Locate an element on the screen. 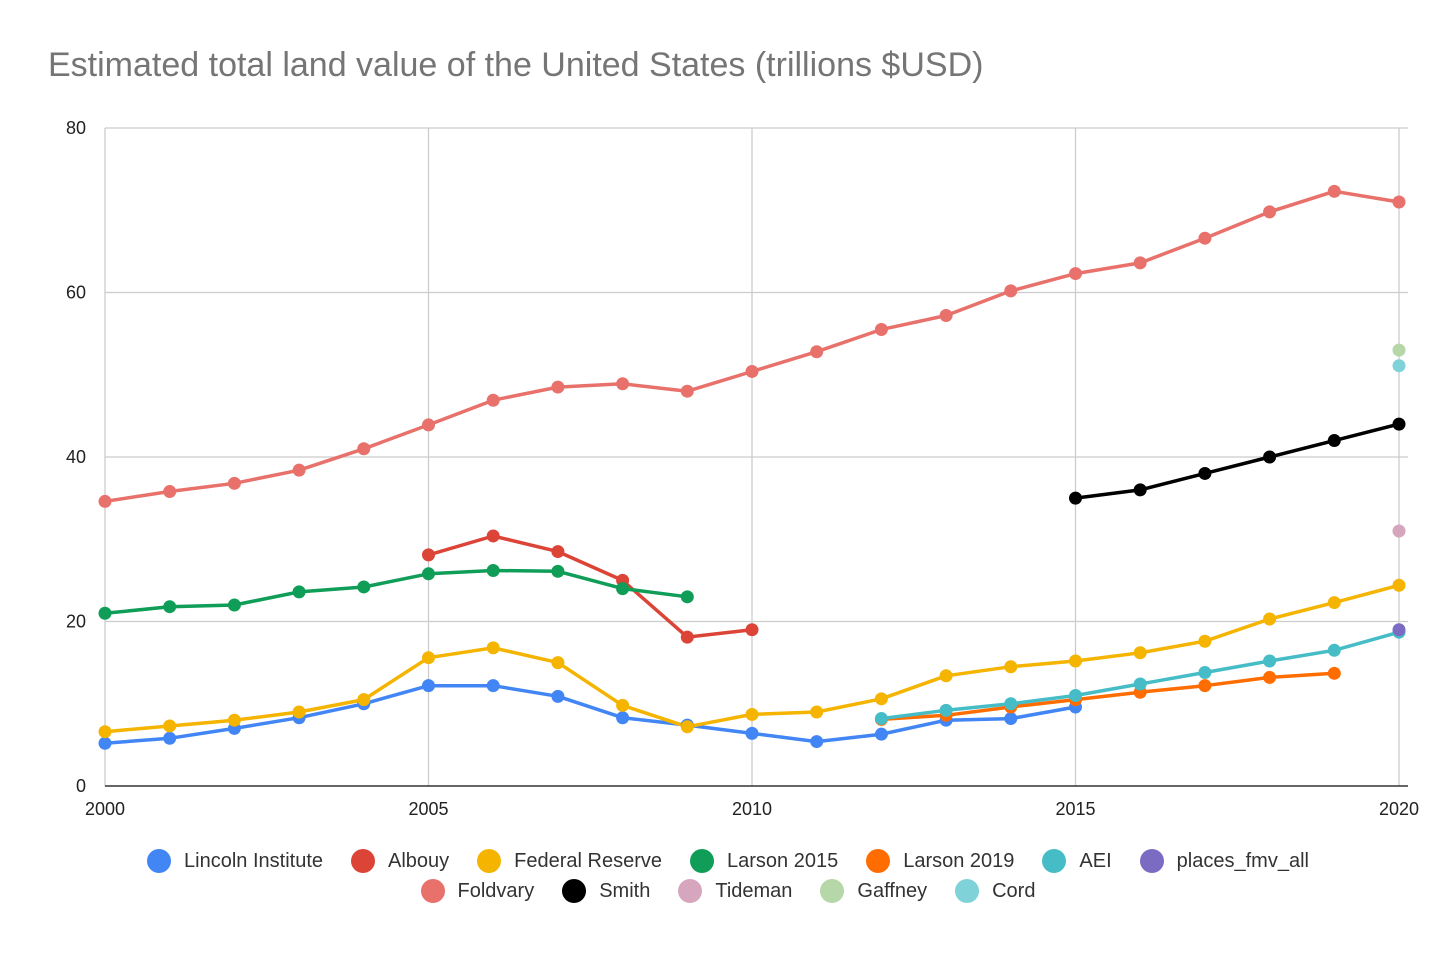 Image resolution: width=1456 pixels, height=953 pixels. x-tick-label: 2005 is located at coordinates (428, 809).